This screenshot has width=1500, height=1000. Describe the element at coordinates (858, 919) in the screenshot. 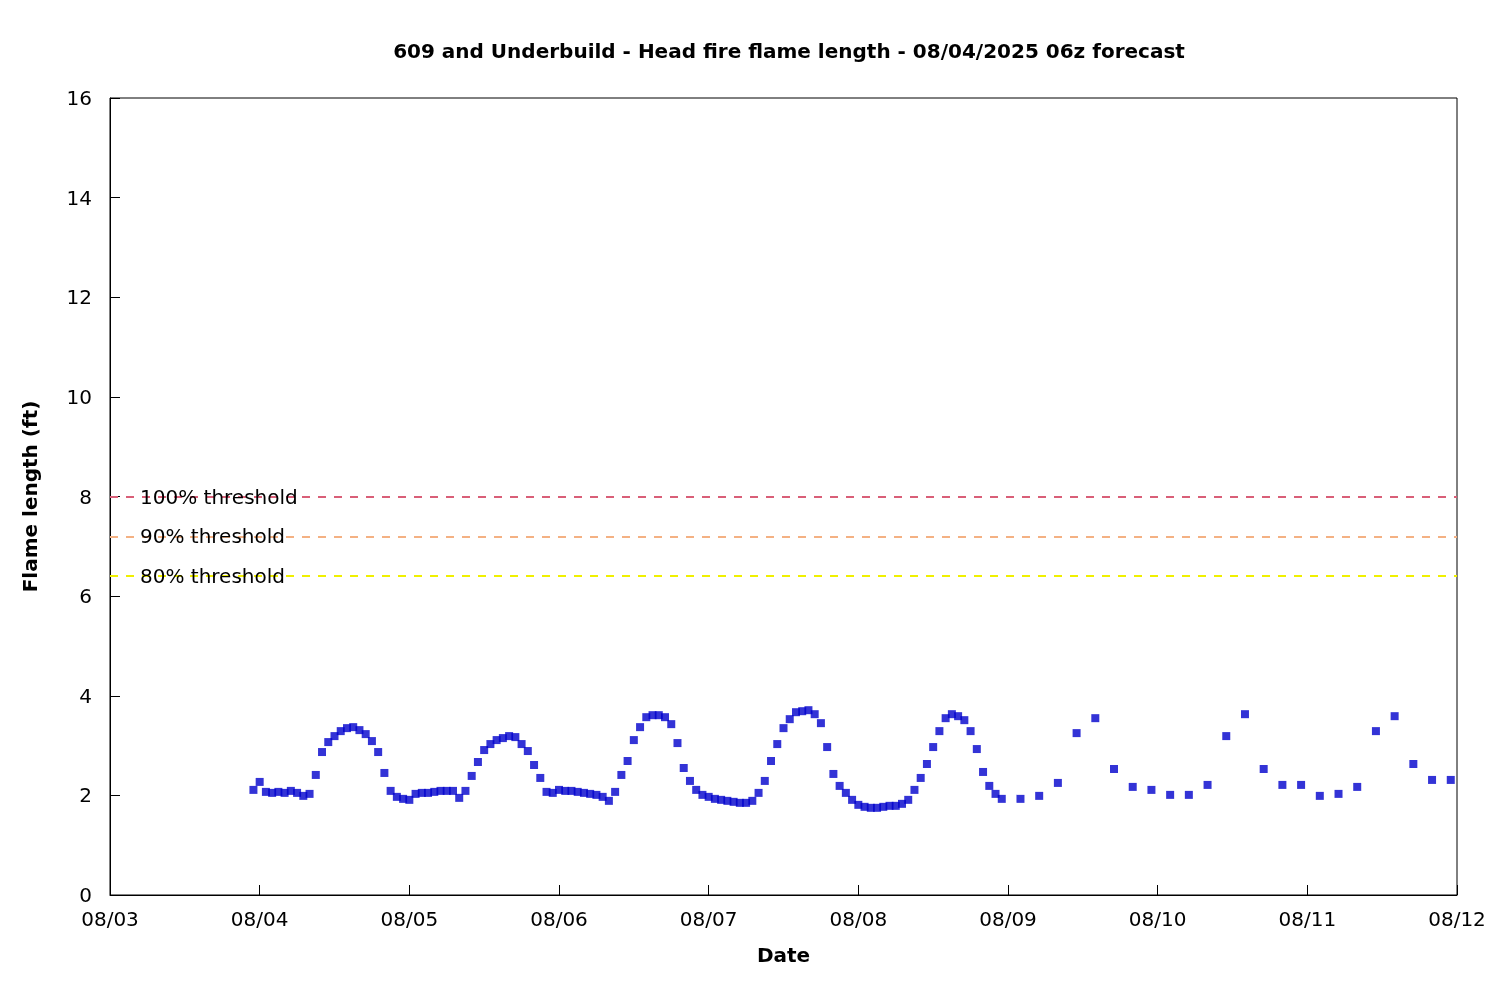

I see `x-tick-label: 08/08` at that location.